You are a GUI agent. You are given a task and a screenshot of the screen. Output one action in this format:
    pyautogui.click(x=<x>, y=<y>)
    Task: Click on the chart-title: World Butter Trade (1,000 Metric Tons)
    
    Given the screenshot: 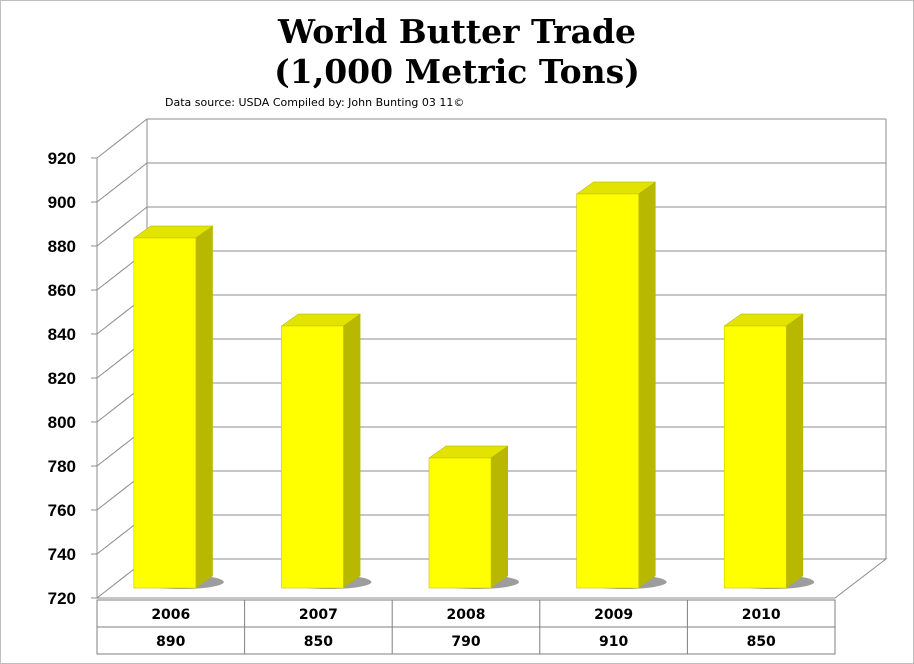 What is the action you would take?
    pyautogui.click(x=457, y=52)
    